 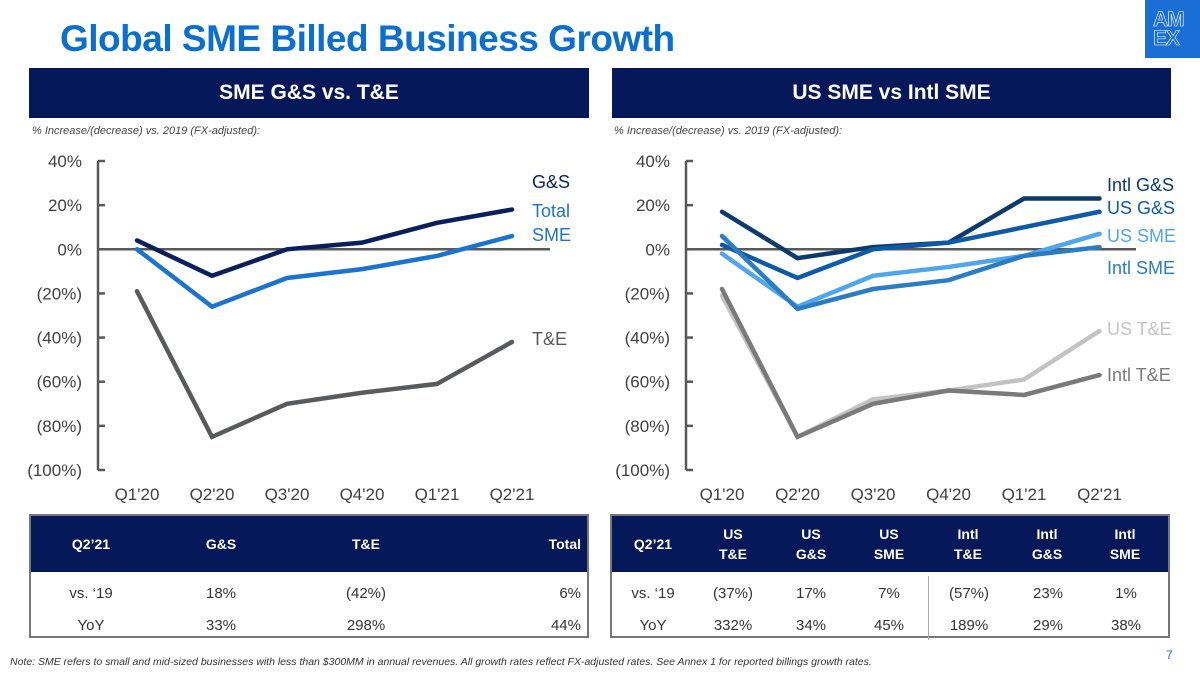 What do you see at coordinates (309, 544) in the screenshot?
I see `left-table-header: Q2’21 G&S T&E Total` at bounding box center [309, 544].